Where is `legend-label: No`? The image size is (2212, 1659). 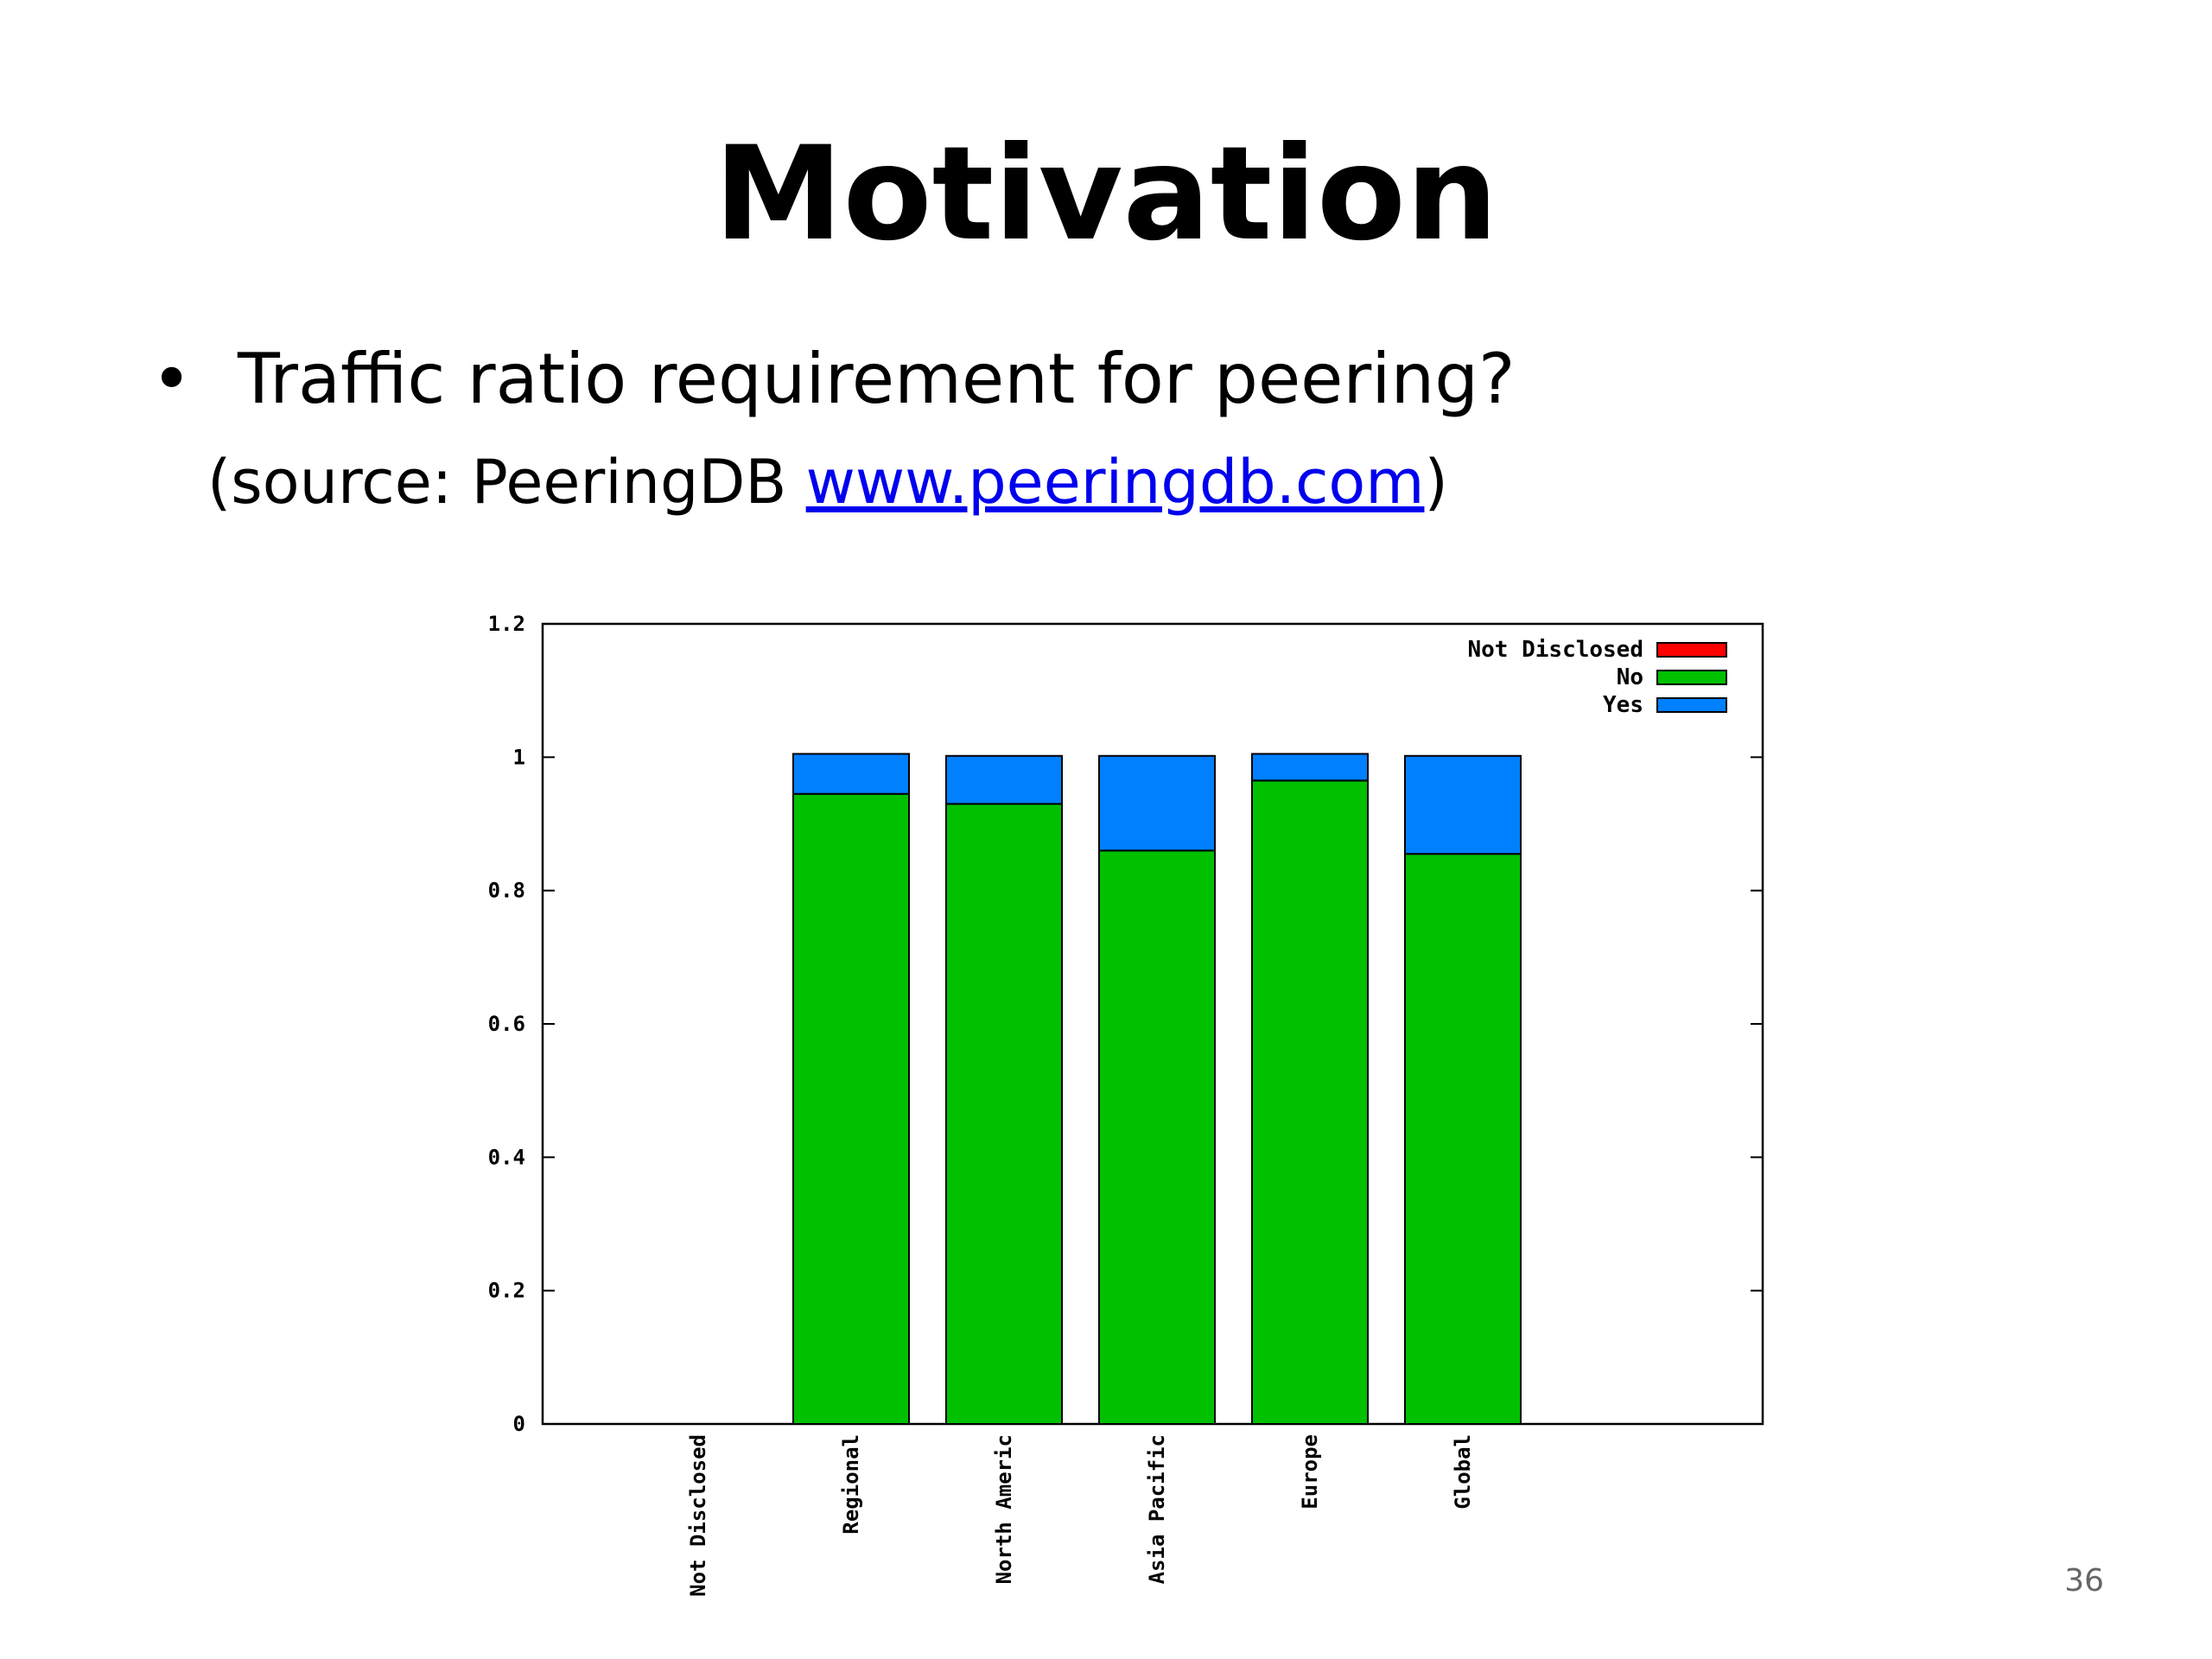 legend-label: No is located at coordinates (1630, 677).